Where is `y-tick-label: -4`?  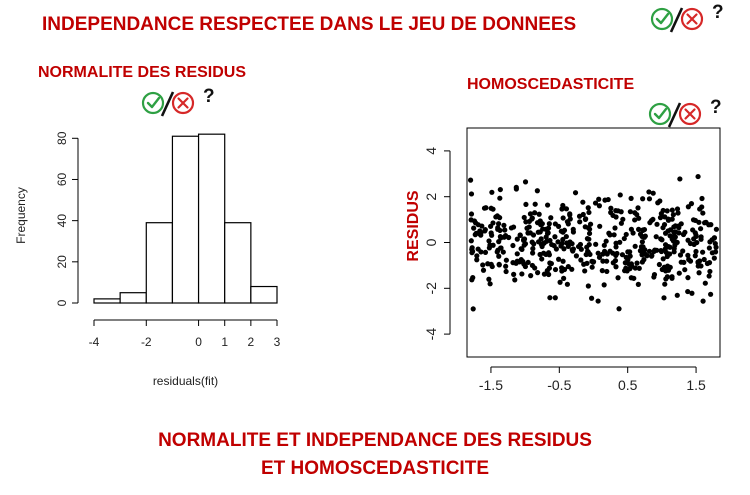 y-tick-label: -4 is located at coordinates (431, 334).